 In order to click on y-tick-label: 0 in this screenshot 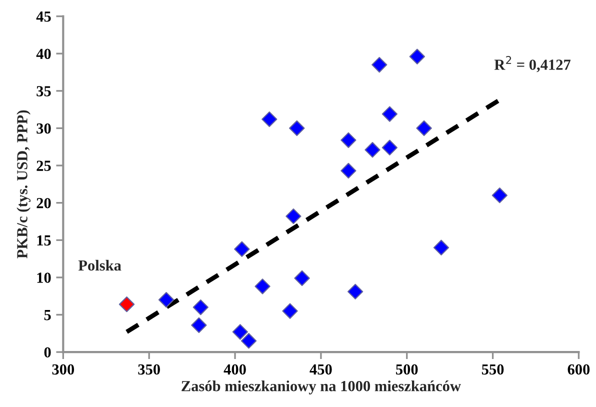, I will do `click(47, 352)`.